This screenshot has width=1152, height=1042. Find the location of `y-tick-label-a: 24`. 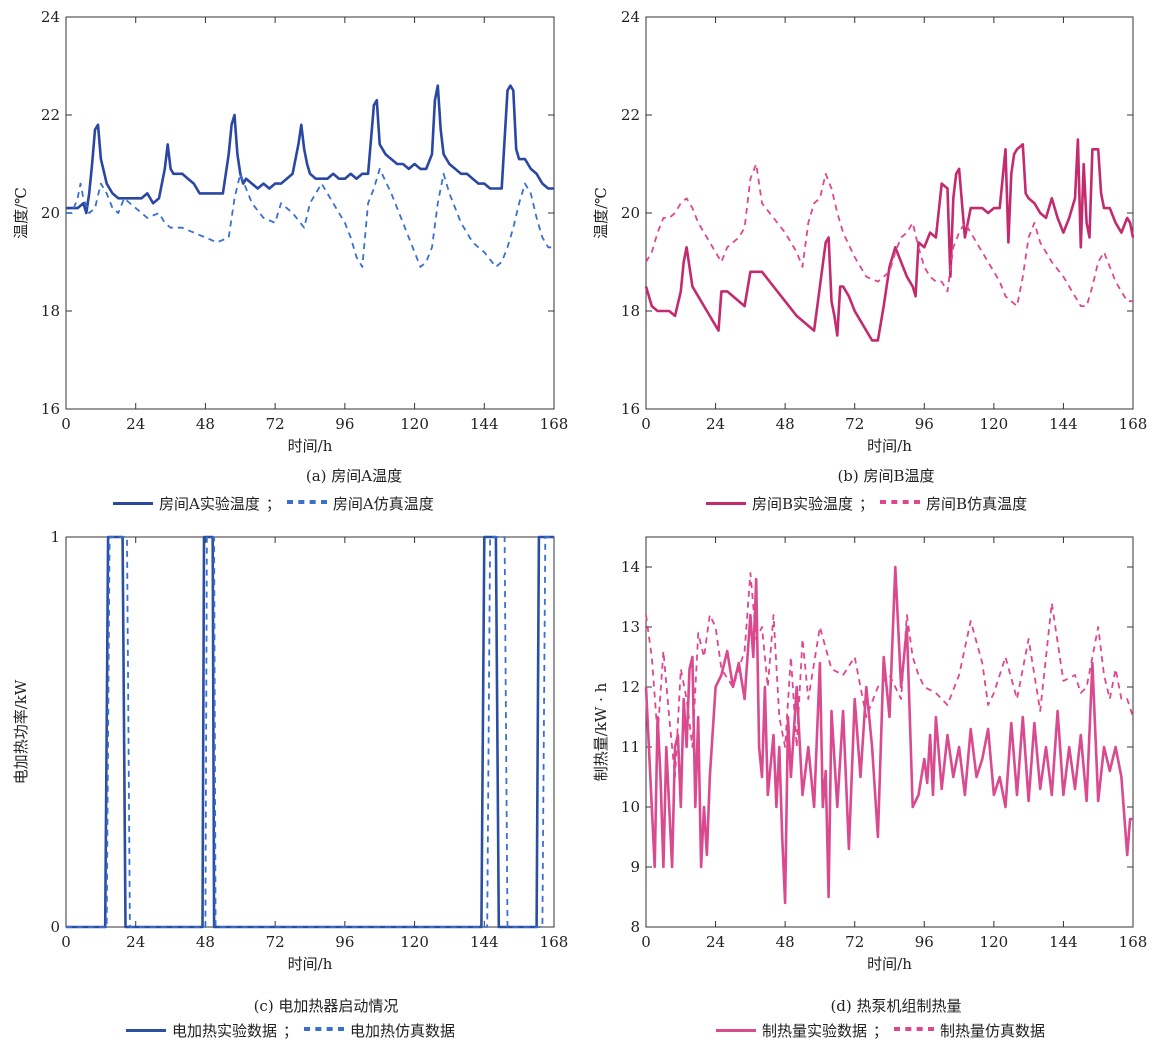

y-tick-label-a: 24 is located at coordinates (50, 17).